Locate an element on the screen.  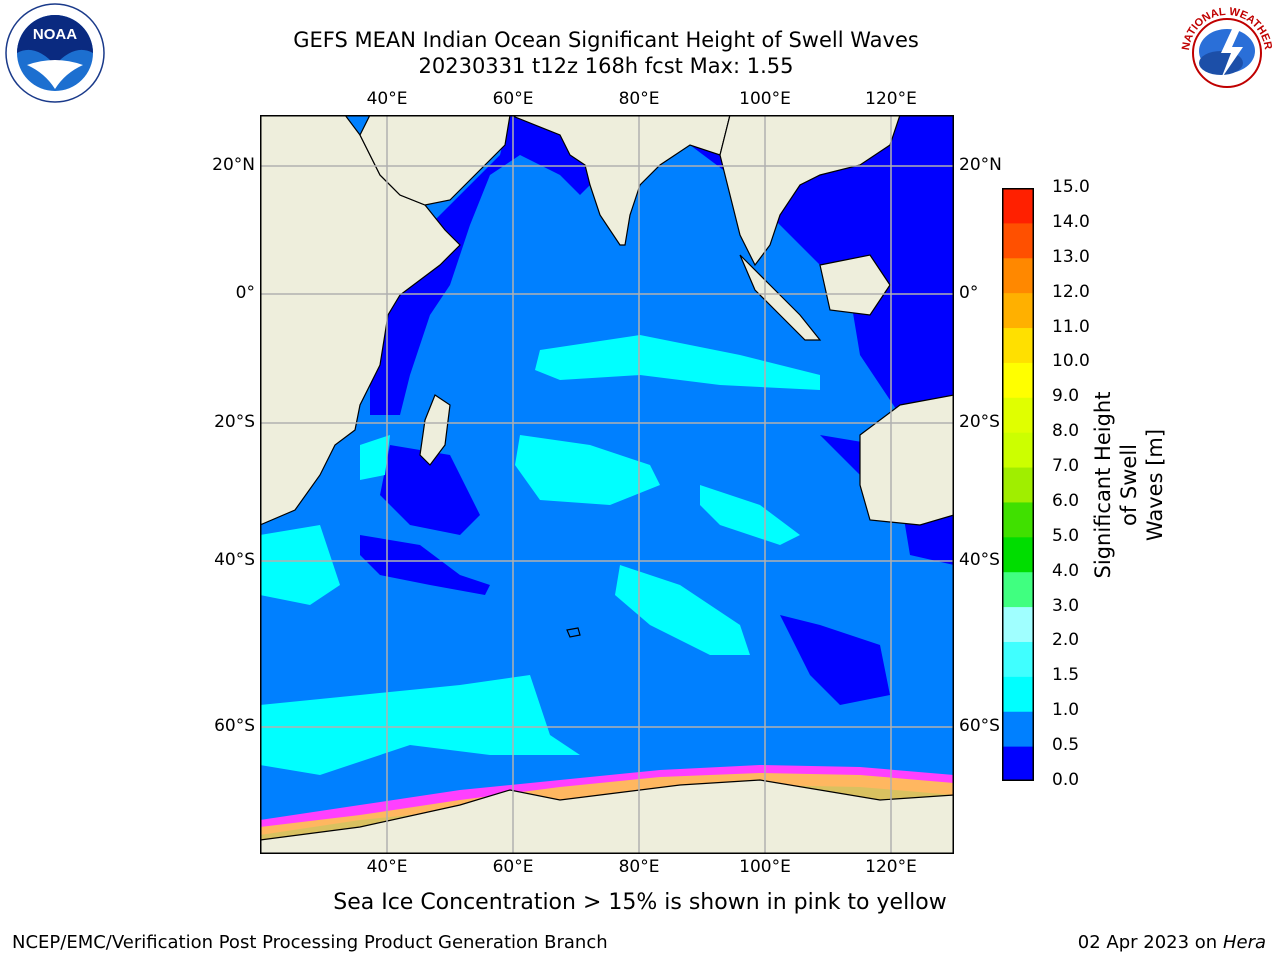
lon-tick-bottom: 60°E is located at coordinates (513, 867).